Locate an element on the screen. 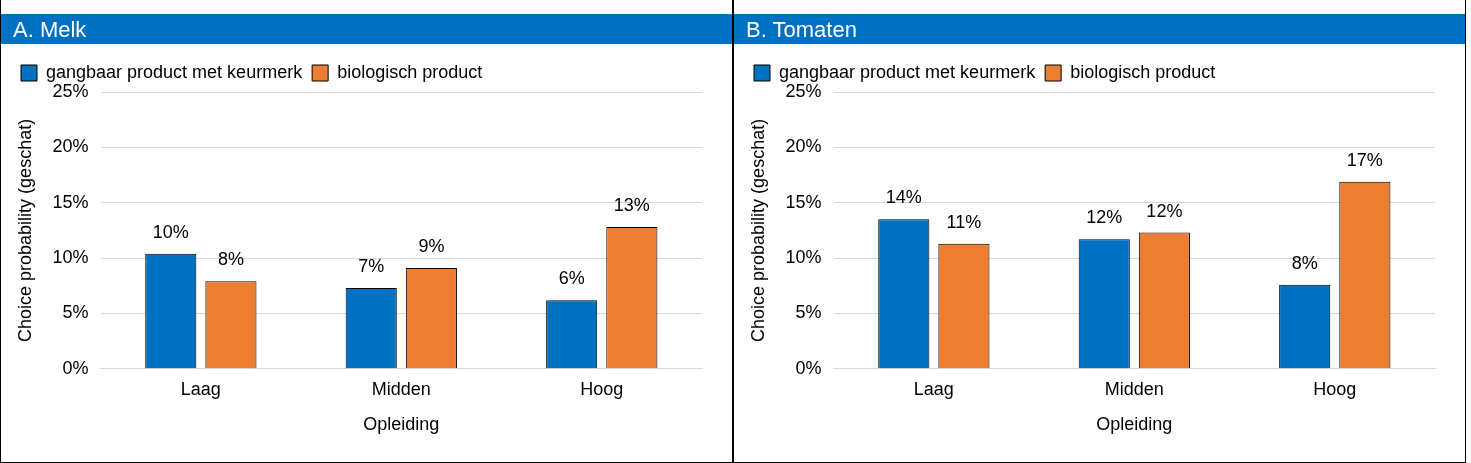 This screenshot has height=463, width=1471. data-label: 11% is located at coordinates (964, 221).